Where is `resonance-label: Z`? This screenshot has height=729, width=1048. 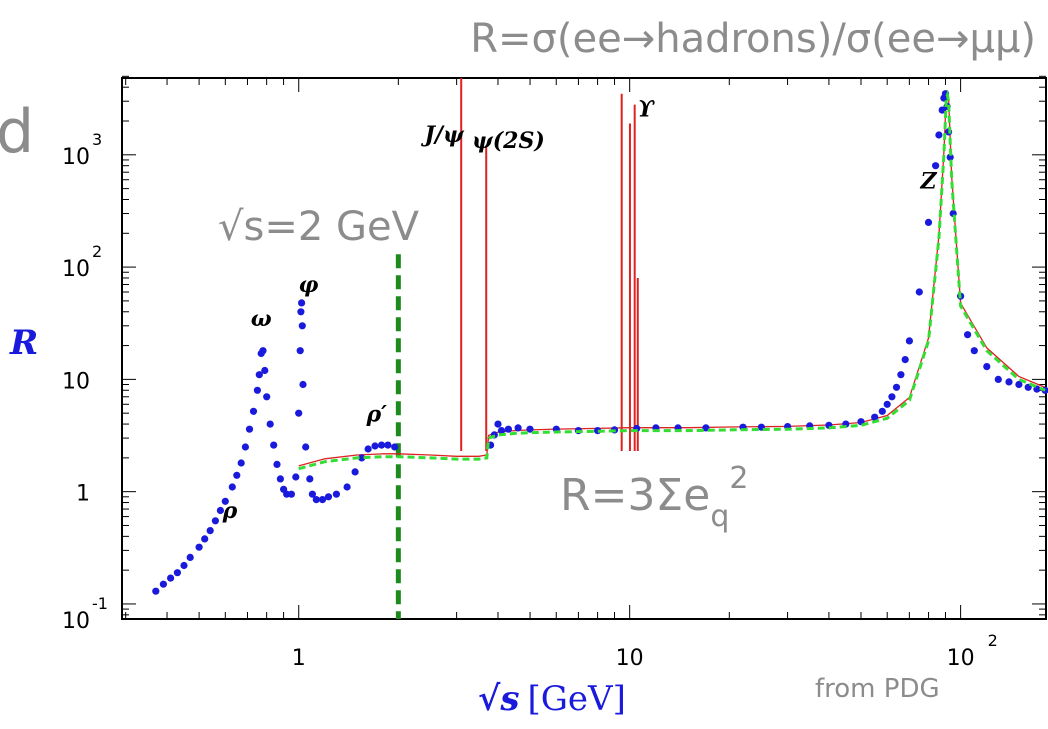
resonance-label: Z is located at coordinates (928, 182).